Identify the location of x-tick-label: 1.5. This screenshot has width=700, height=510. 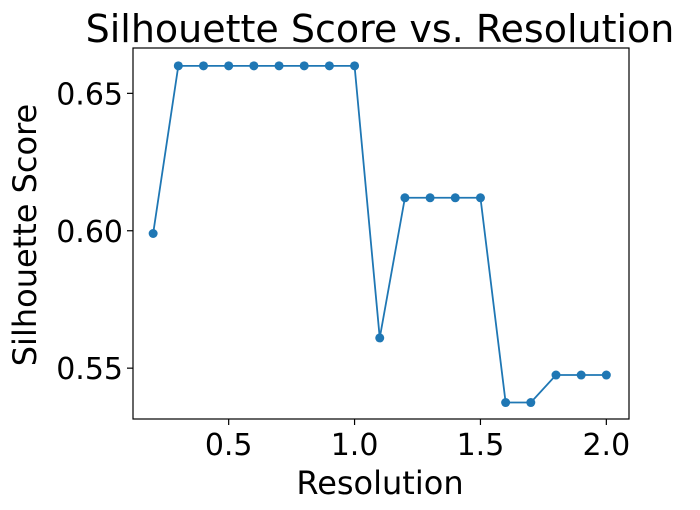
(481, 445).